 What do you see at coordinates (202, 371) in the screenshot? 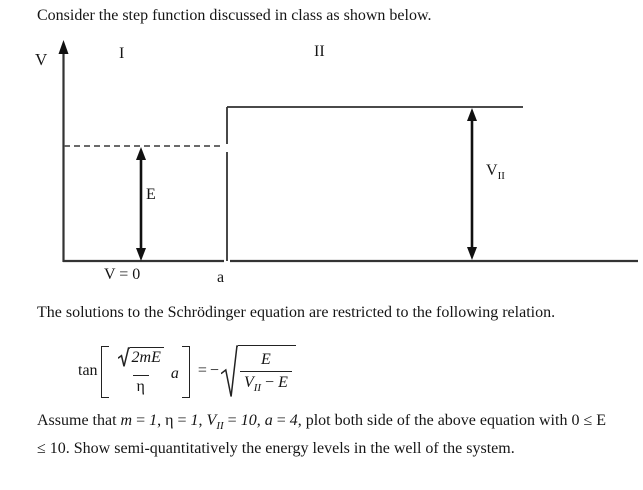
I see `equals-sign: =` at bounding box center [202, 371].